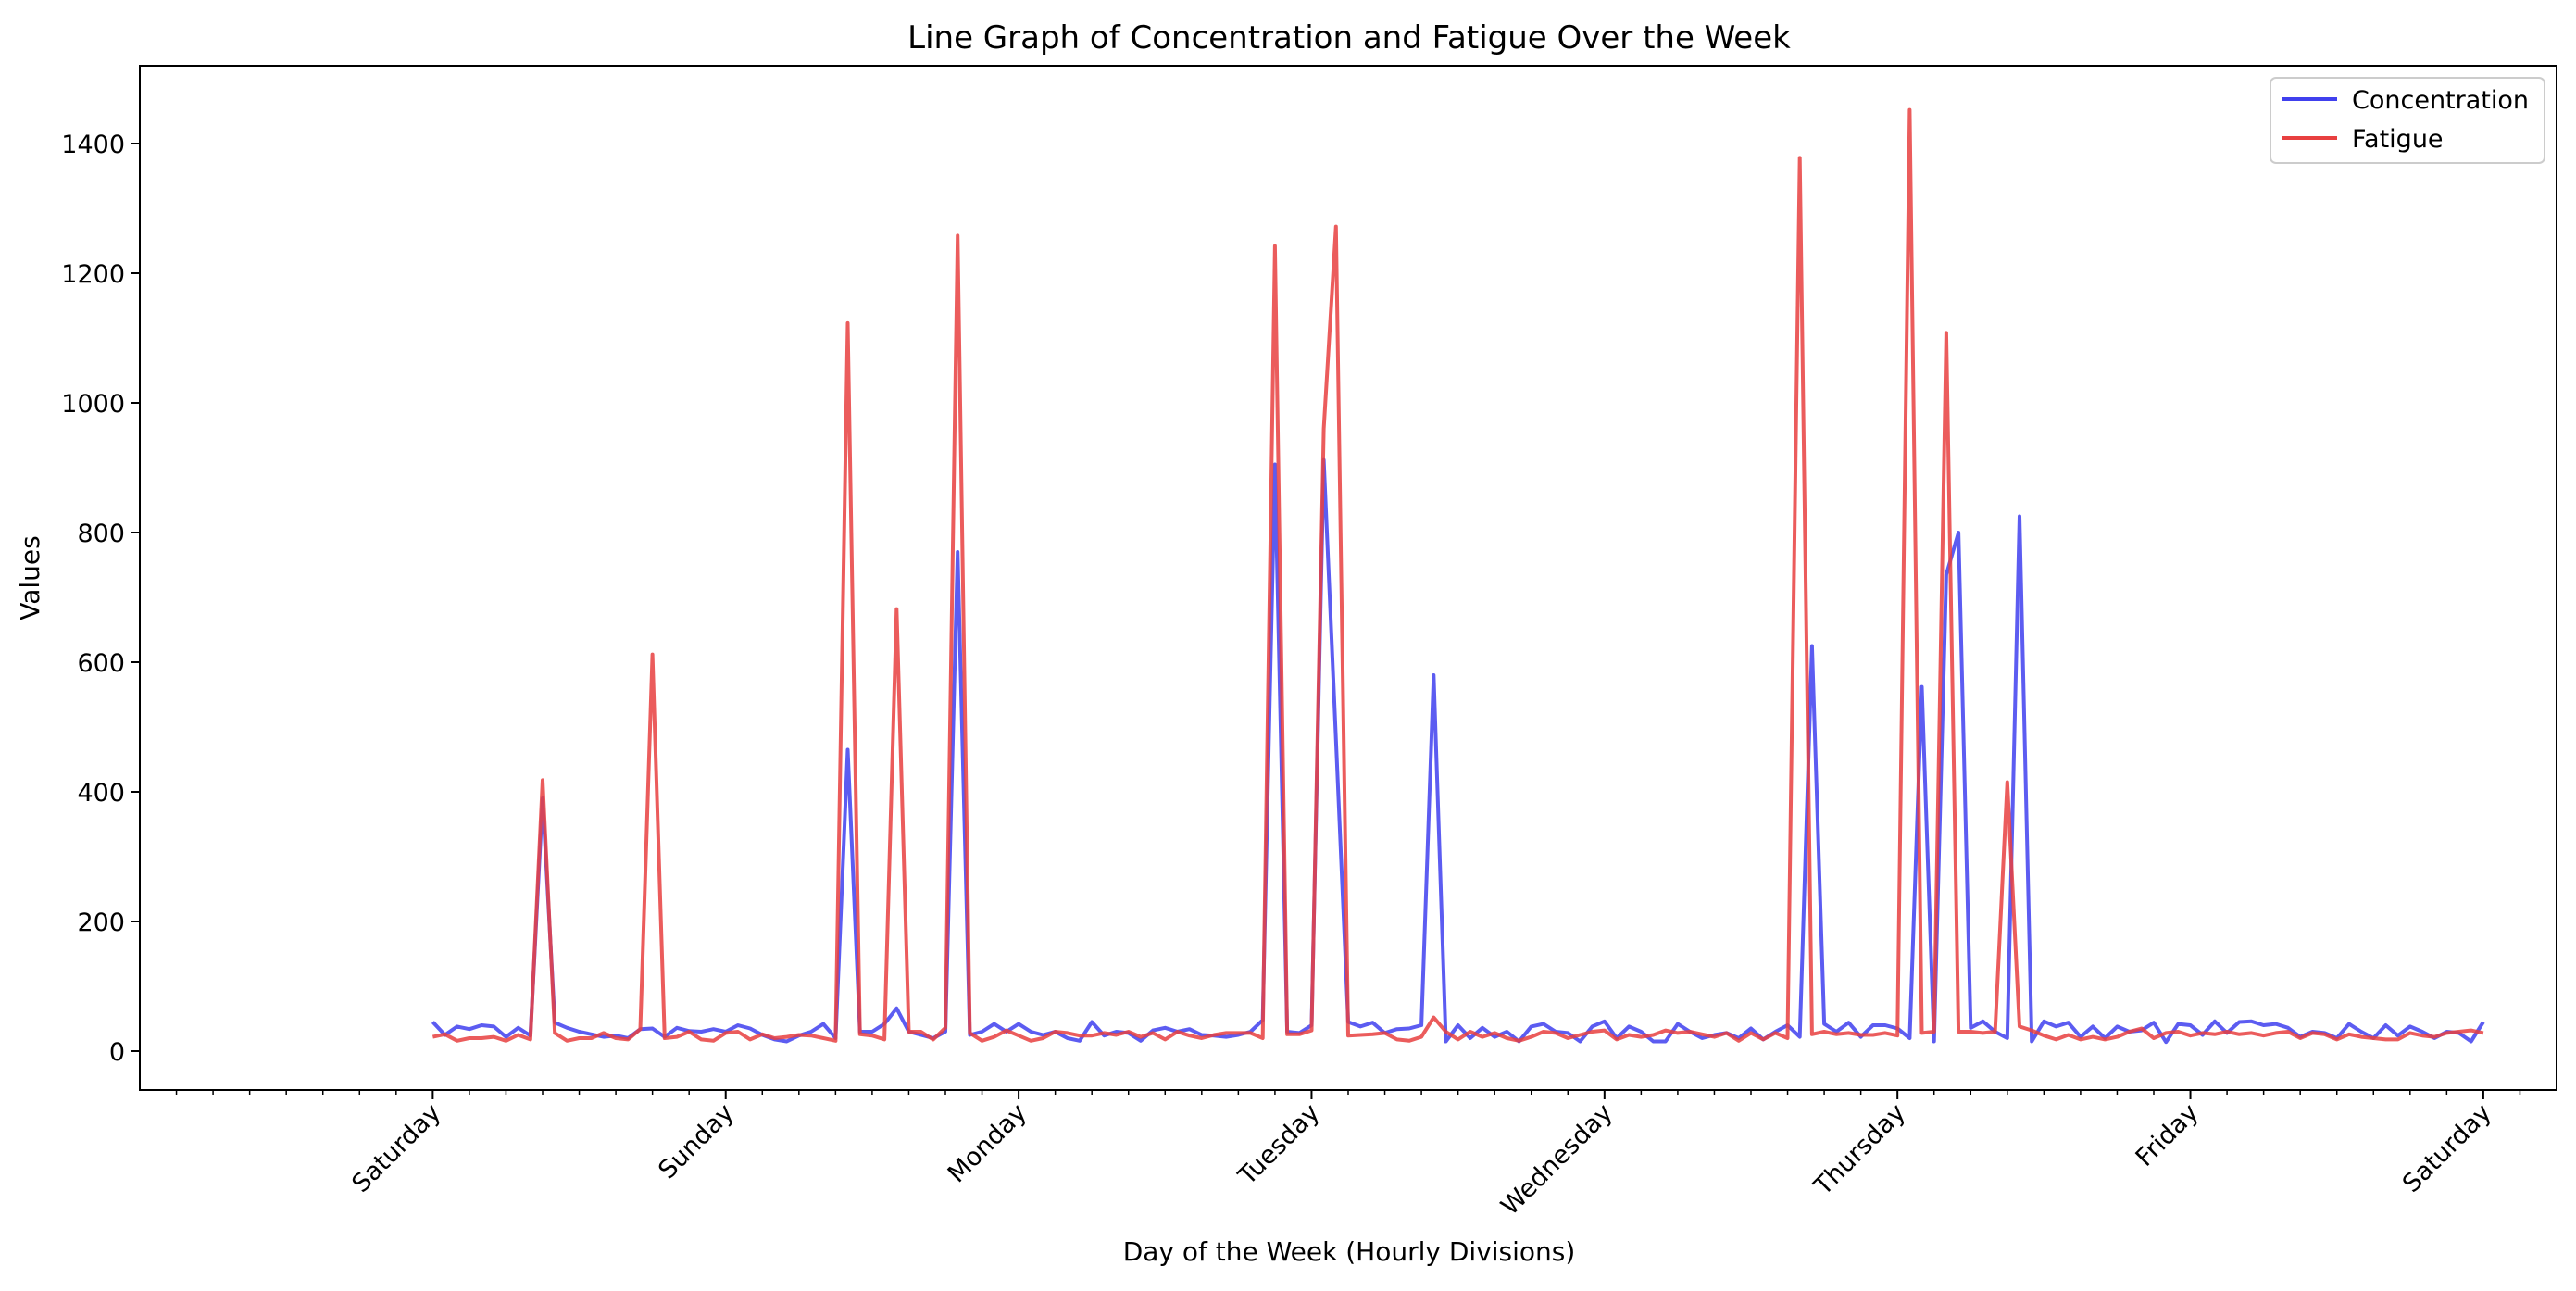 The height and width of the screenshot is (1291, 2576). What do you see at coordinates (93, 274) in the screenshot?
I see `y-tick-label: 1200` at bounding box center [93, 274].